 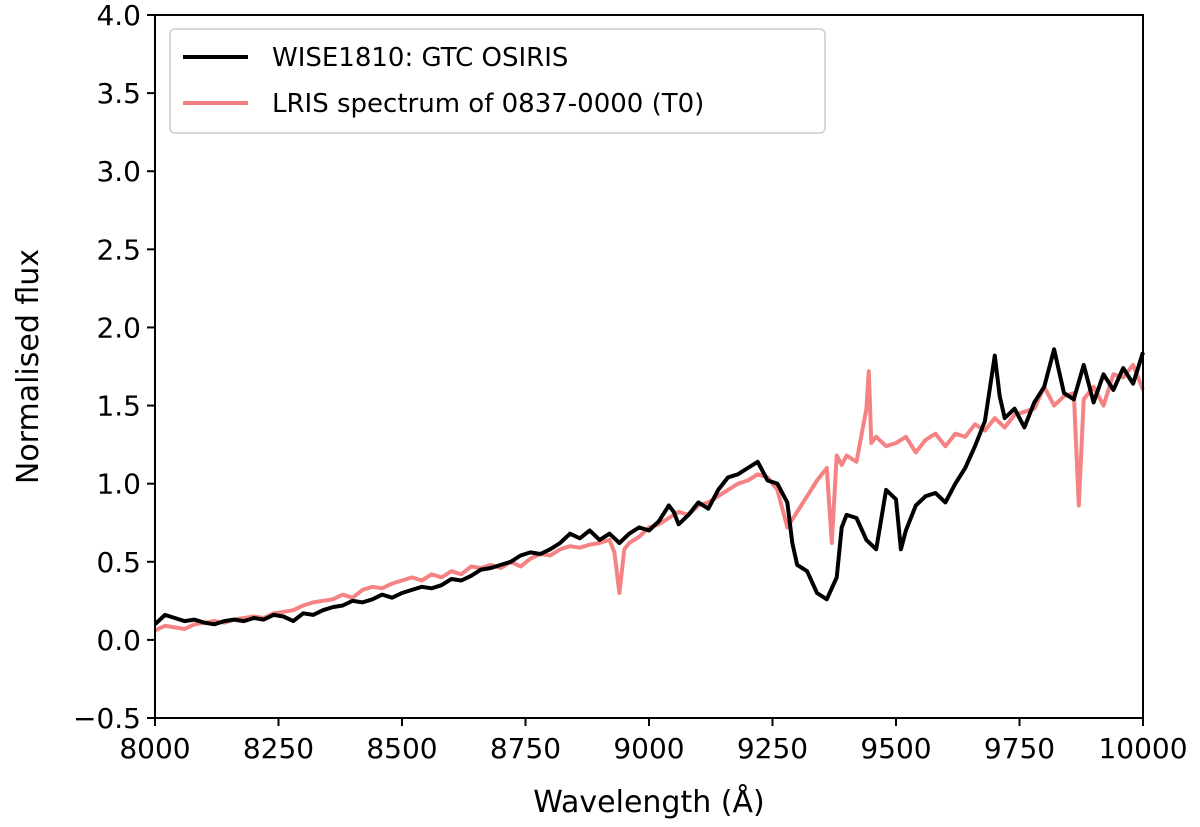 I want to click on y-tick-label: 0.5, so click(x=118, y=562).